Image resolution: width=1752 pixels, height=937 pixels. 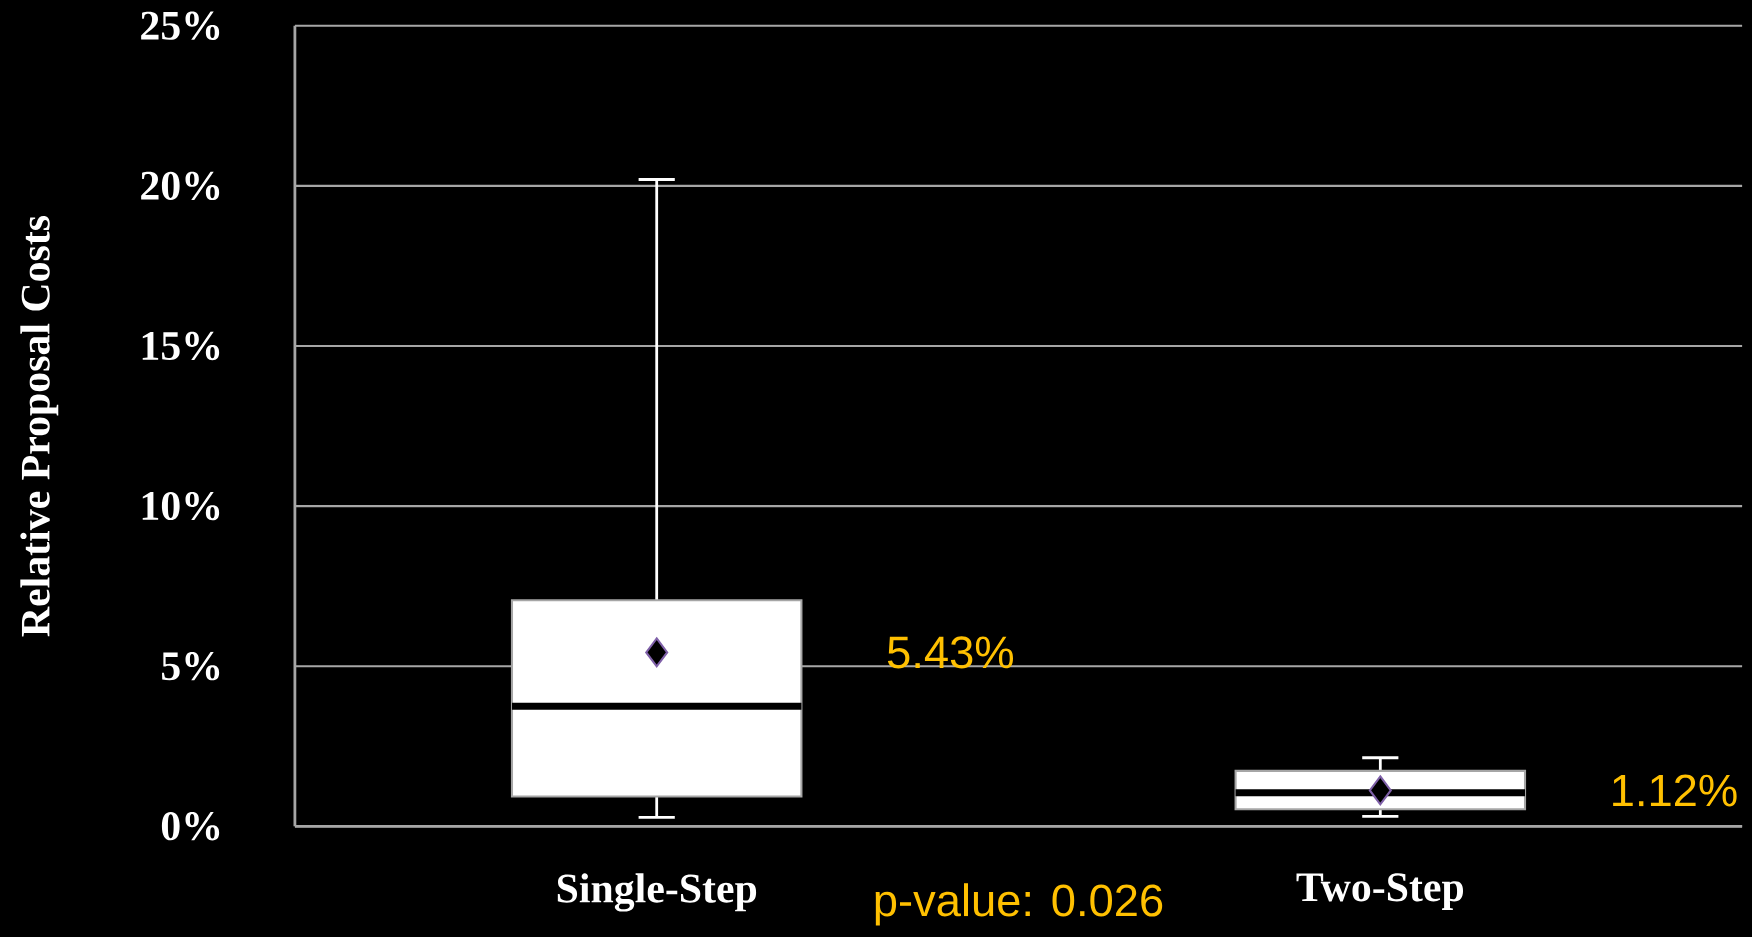 What do you see at coordinates (39, 426) in the screenshot?
I see `y-axis-title: Relative Proposal Costs` at bounding box center [39, 426].